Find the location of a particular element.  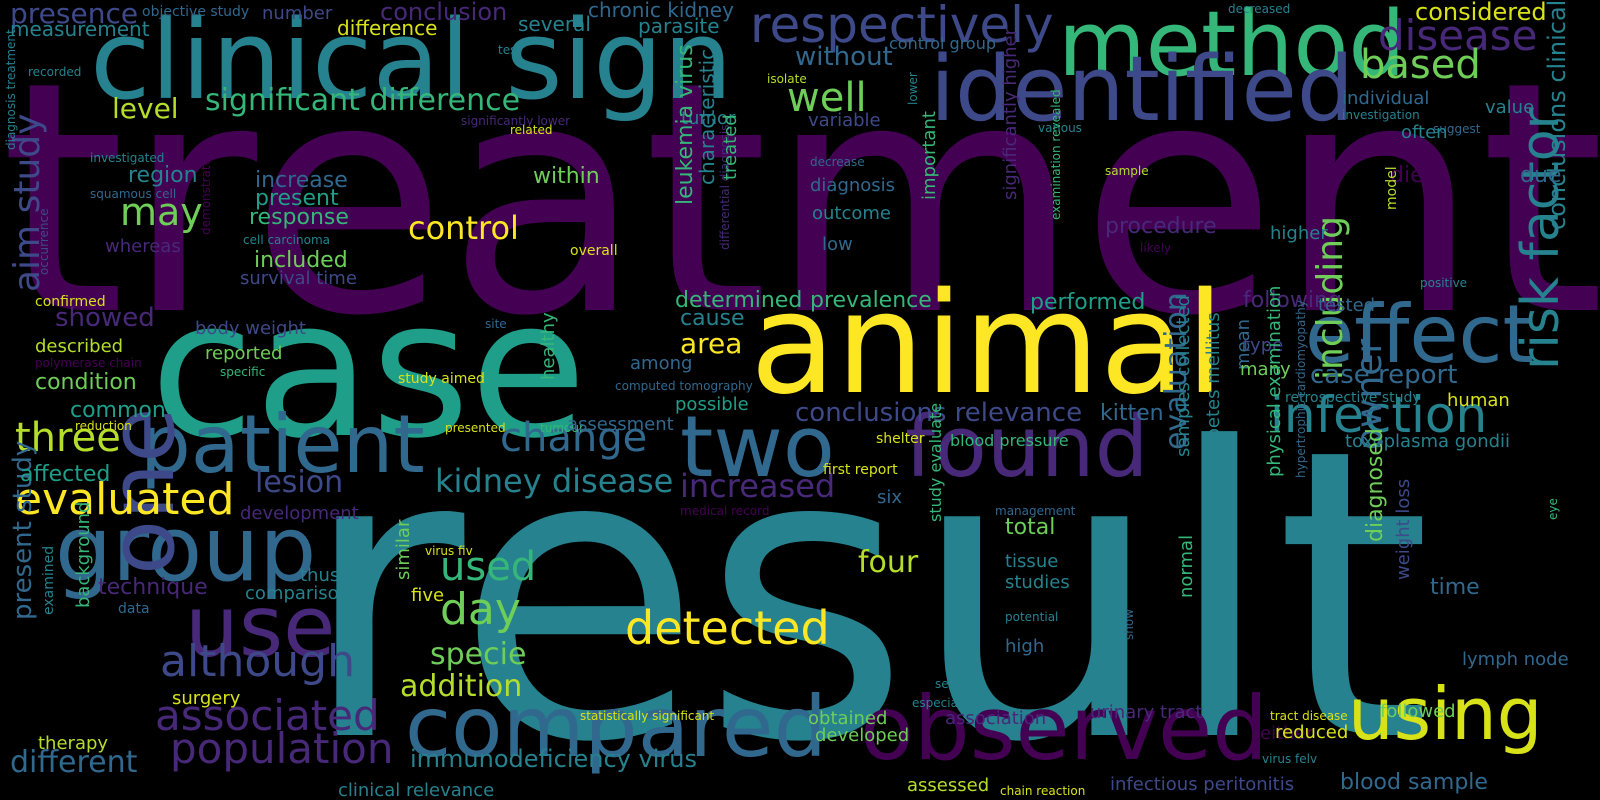

word-increased: increased is located at coordinates (758, 486).